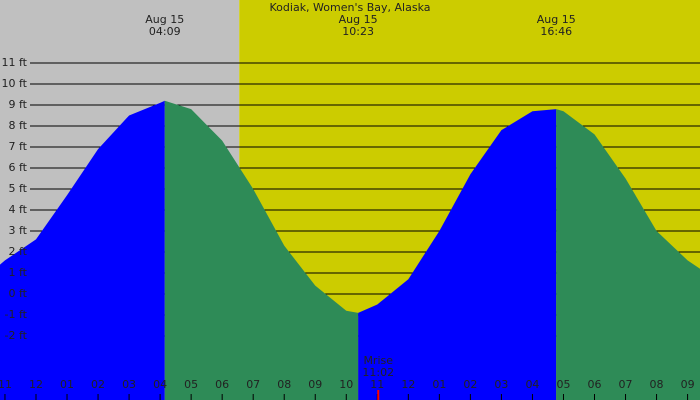 This screenshot has height=400, width=700. I want to click on y-tick-label: 11 ft, so click(15, 62).